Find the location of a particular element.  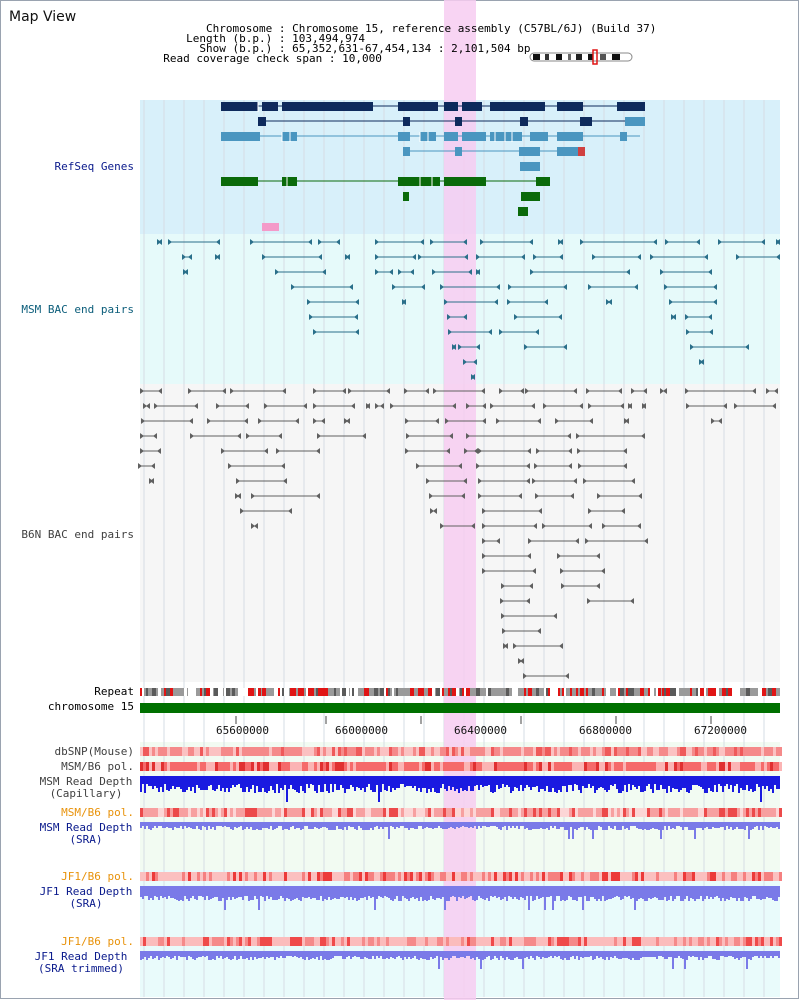

msm-read-depth-capillary-label: MSM Read Depth (Capillary) is located at coordinates (86, 787).